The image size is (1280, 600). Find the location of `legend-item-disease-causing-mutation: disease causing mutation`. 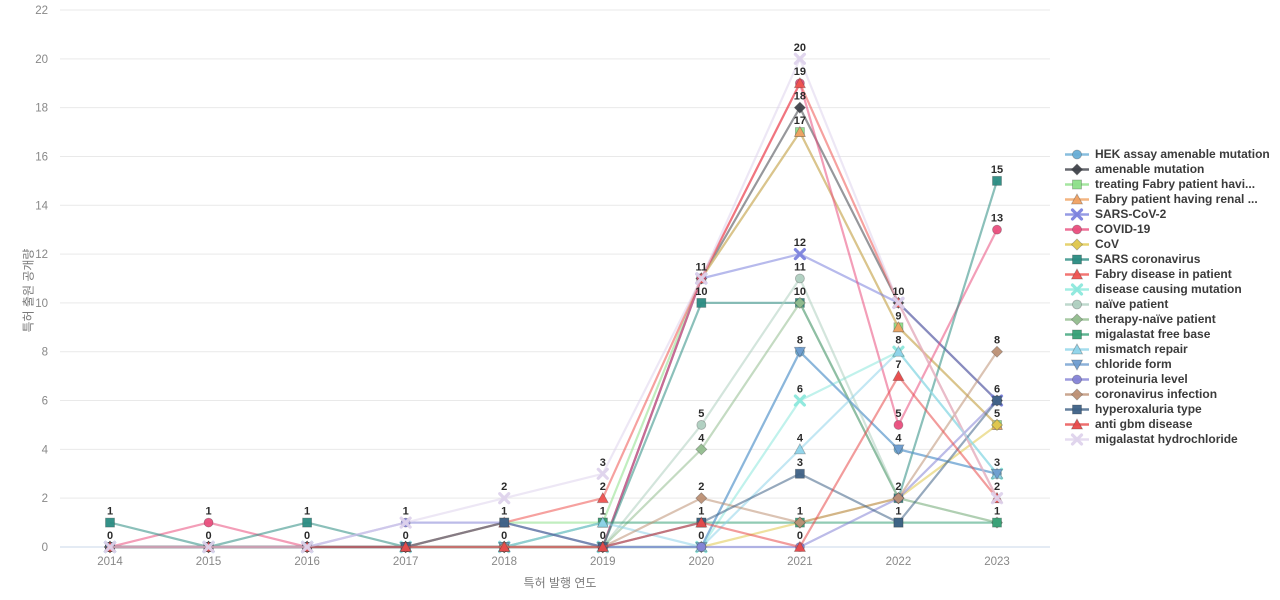

legend-item-disease-causing-mutation: disease causing mutation is located at coordinates (1167, 289).